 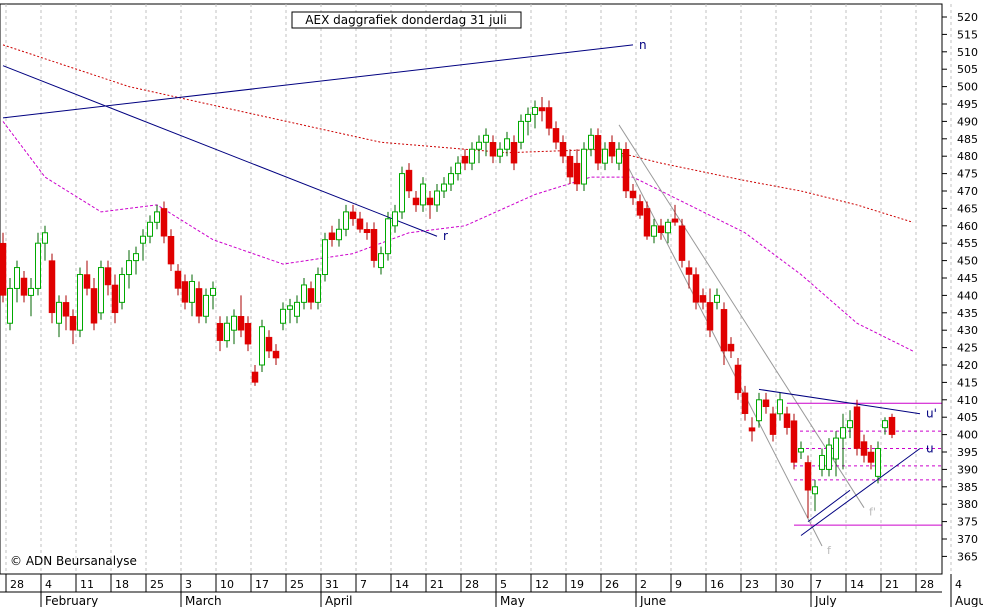 What do you see at coordinates (678, 584) in the screenshot?
I see `x-tick-label: 9` at bounding box center [678, 584].